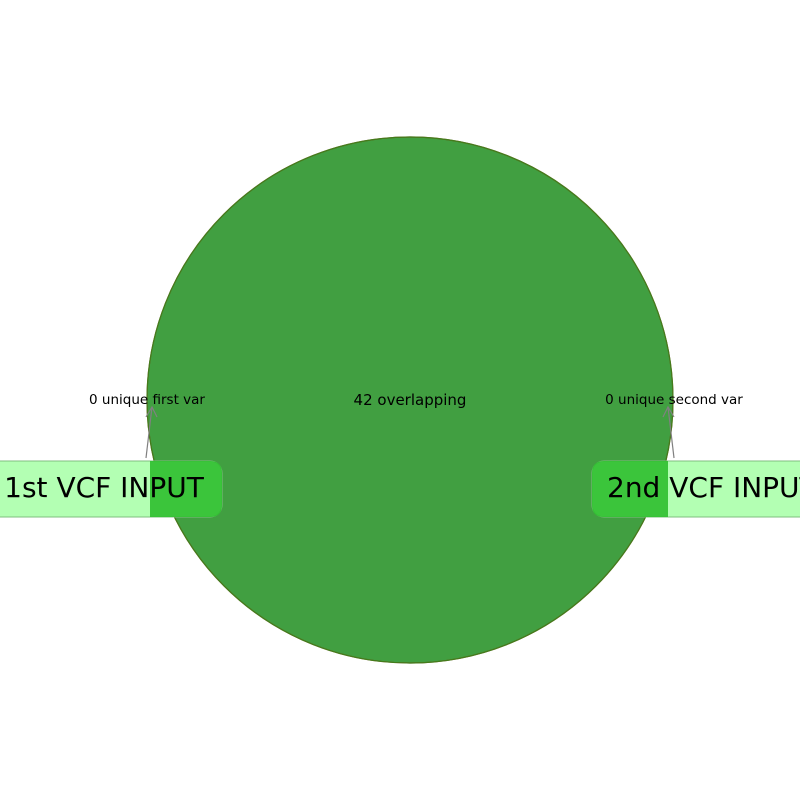 The height and width of the screenshot is (800, 800). Describe the element at coordinates (671, 432) in the screenshot. I see `set-b-arrow` at that location.